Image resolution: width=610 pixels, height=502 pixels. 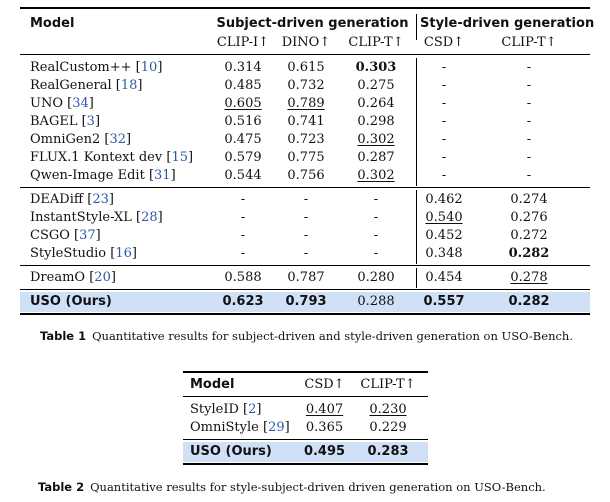 What do you see at coordinates (306, 140) in the screenshot?
I see `table1-cell: 0.723` at bounding box center [306, 140].